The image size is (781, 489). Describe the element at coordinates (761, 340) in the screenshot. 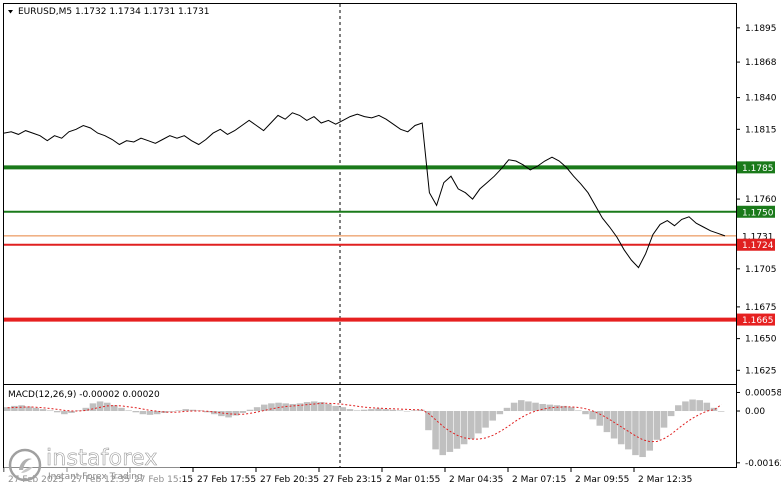

I see `y-tick-label-7: 1.1650` at that location.